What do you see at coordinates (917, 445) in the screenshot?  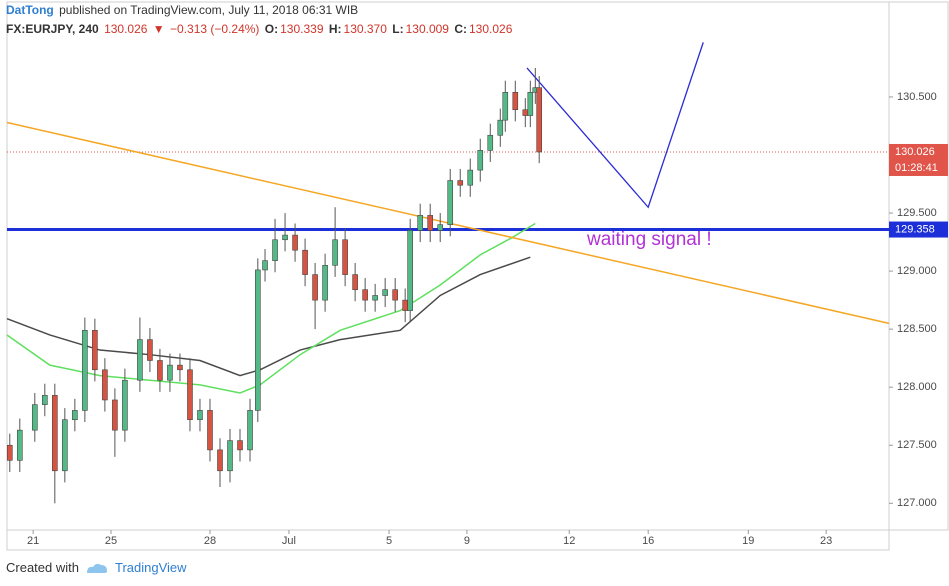 I see `y-tick-label: 127.500` at bounding box center [917, 445].